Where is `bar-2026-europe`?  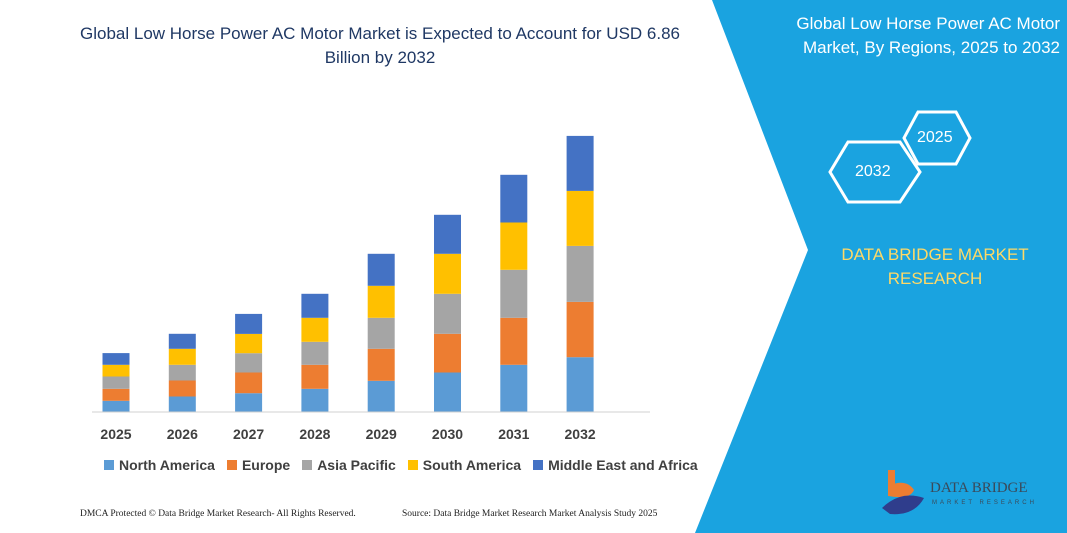
bar-2026-europe is located at coordinates (182, 388).